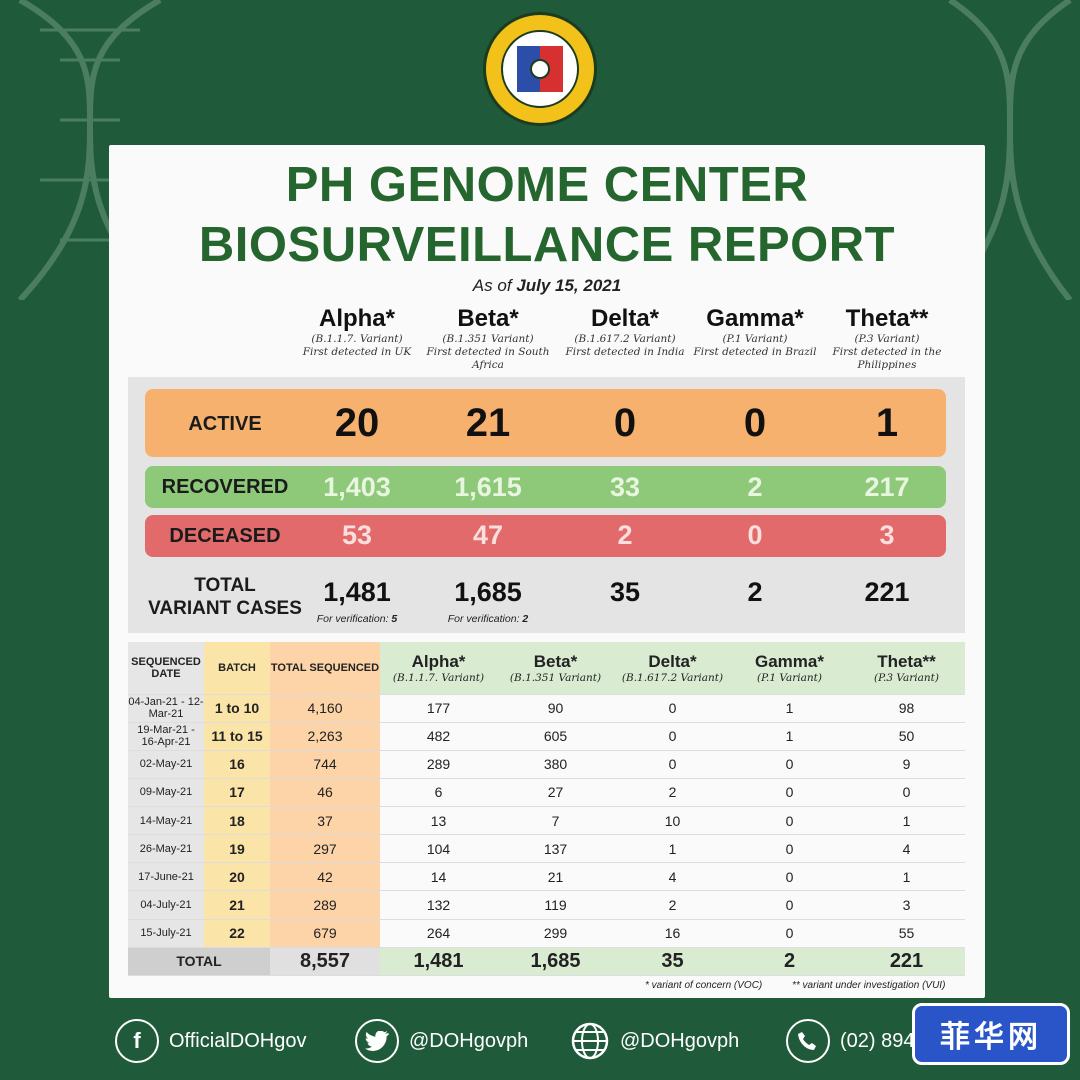 The width and height of the screenshot is (1080, 1080). Describe the element at coordinates (394, 619) in the screenshot. I see `verification-count: 5` at that location.